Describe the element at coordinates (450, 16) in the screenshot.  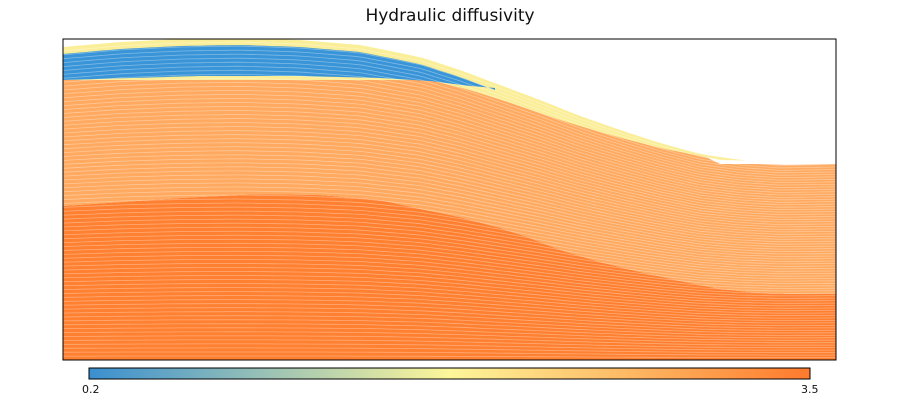
I see `chart-title: Hydraulic diffusivity` at that location.